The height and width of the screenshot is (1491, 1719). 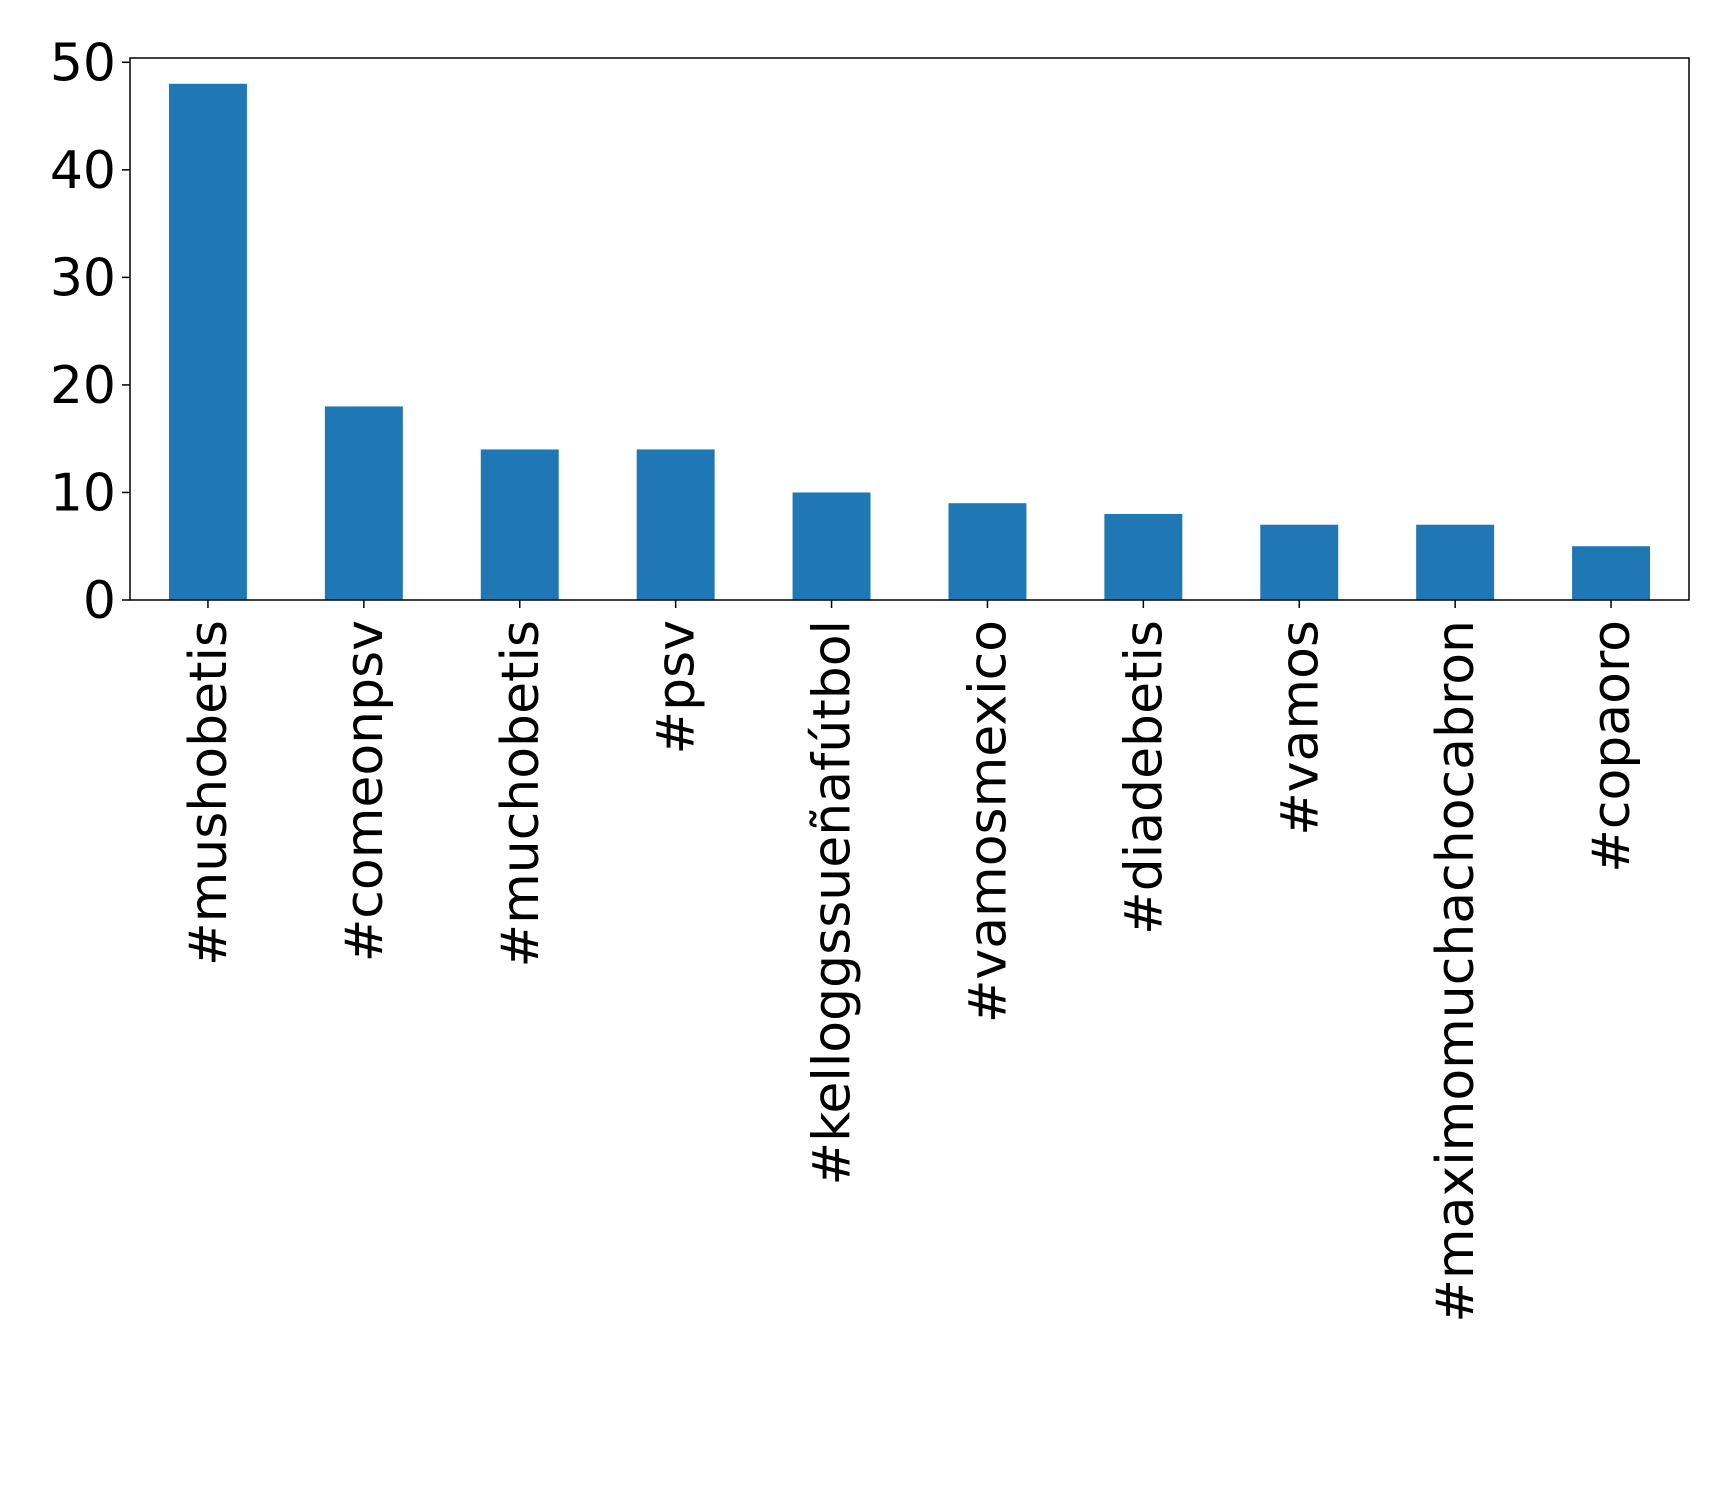 I want to click on x-tick-label: #muchobetis, so click(x=521, y=793).